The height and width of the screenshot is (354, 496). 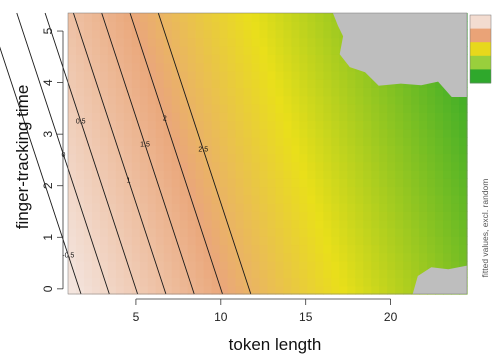 What do you see at coordinates (81, 121) in the screenshot?
I see `contour-label: 0.5` at bounding box center [81, 121].